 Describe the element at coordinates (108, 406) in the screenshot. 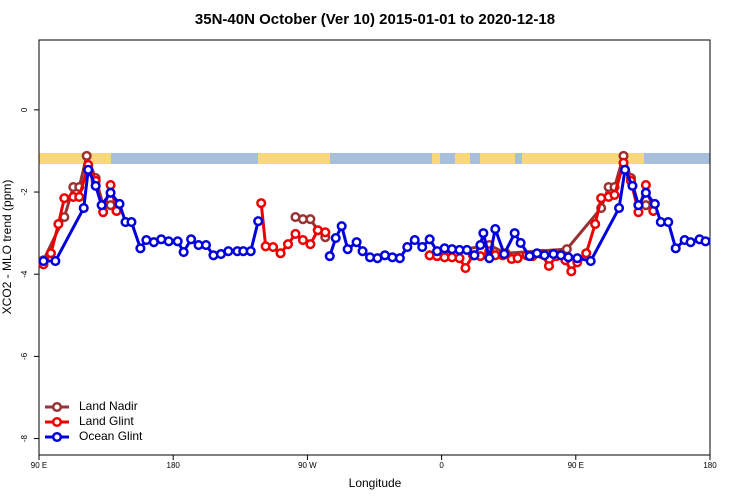

I see `legend-label: Land Nadir` at that location.